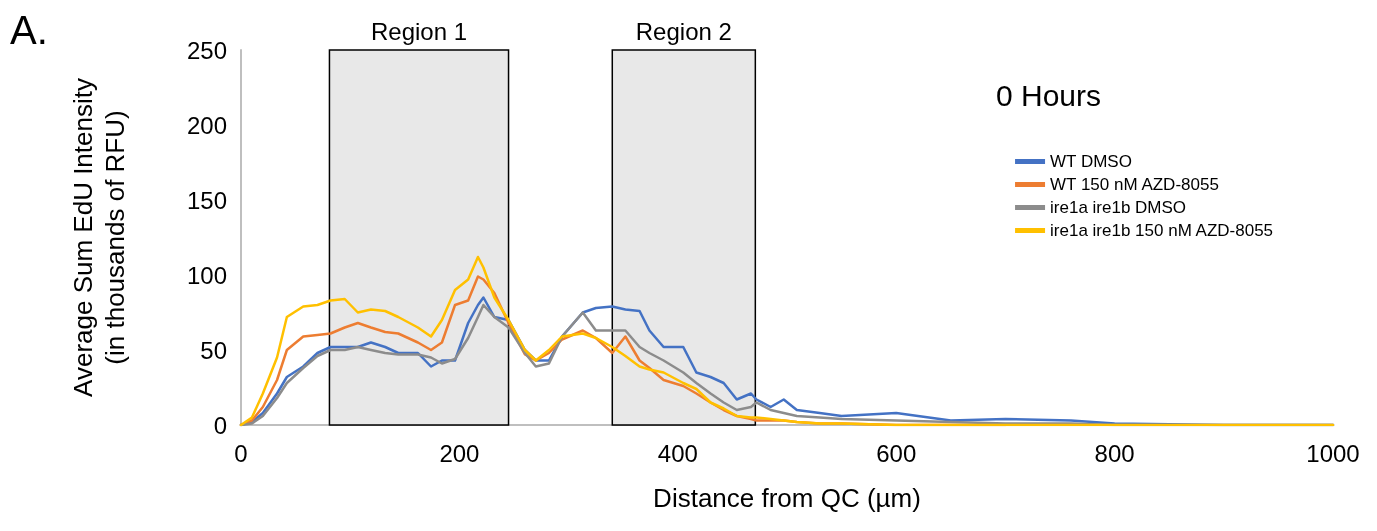  What do you see at coordinates (1091, 161) in the screenshot?
I see `legend-label: WT DMSO` at bounding box center [1091, 161].